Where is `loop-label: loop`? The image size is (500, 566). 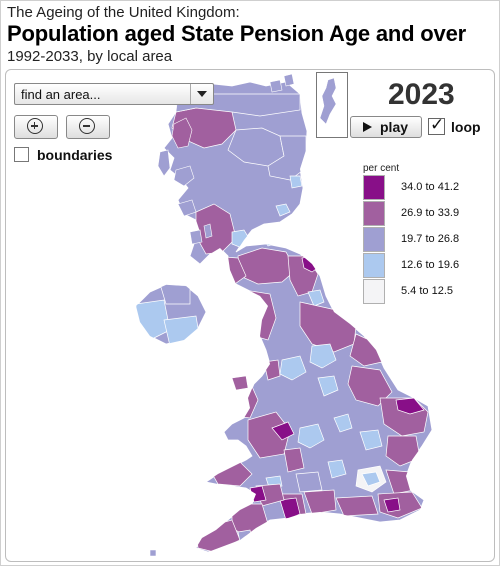 loop-label: loop is located at coordinates (466, 127).